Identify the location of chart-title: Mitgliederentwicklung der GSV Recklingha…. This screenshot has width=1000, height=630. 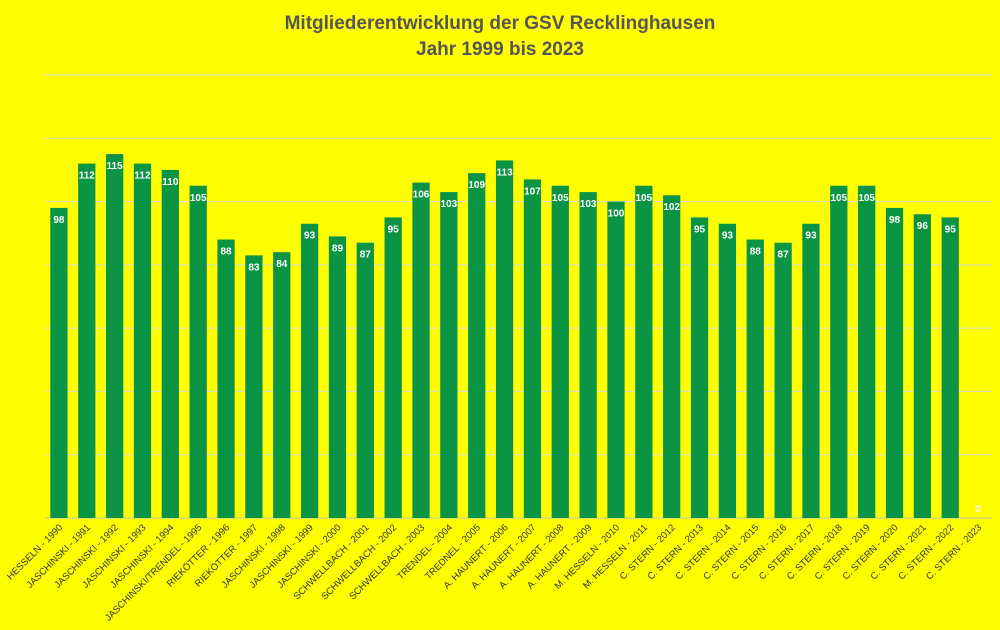
(500, 23).